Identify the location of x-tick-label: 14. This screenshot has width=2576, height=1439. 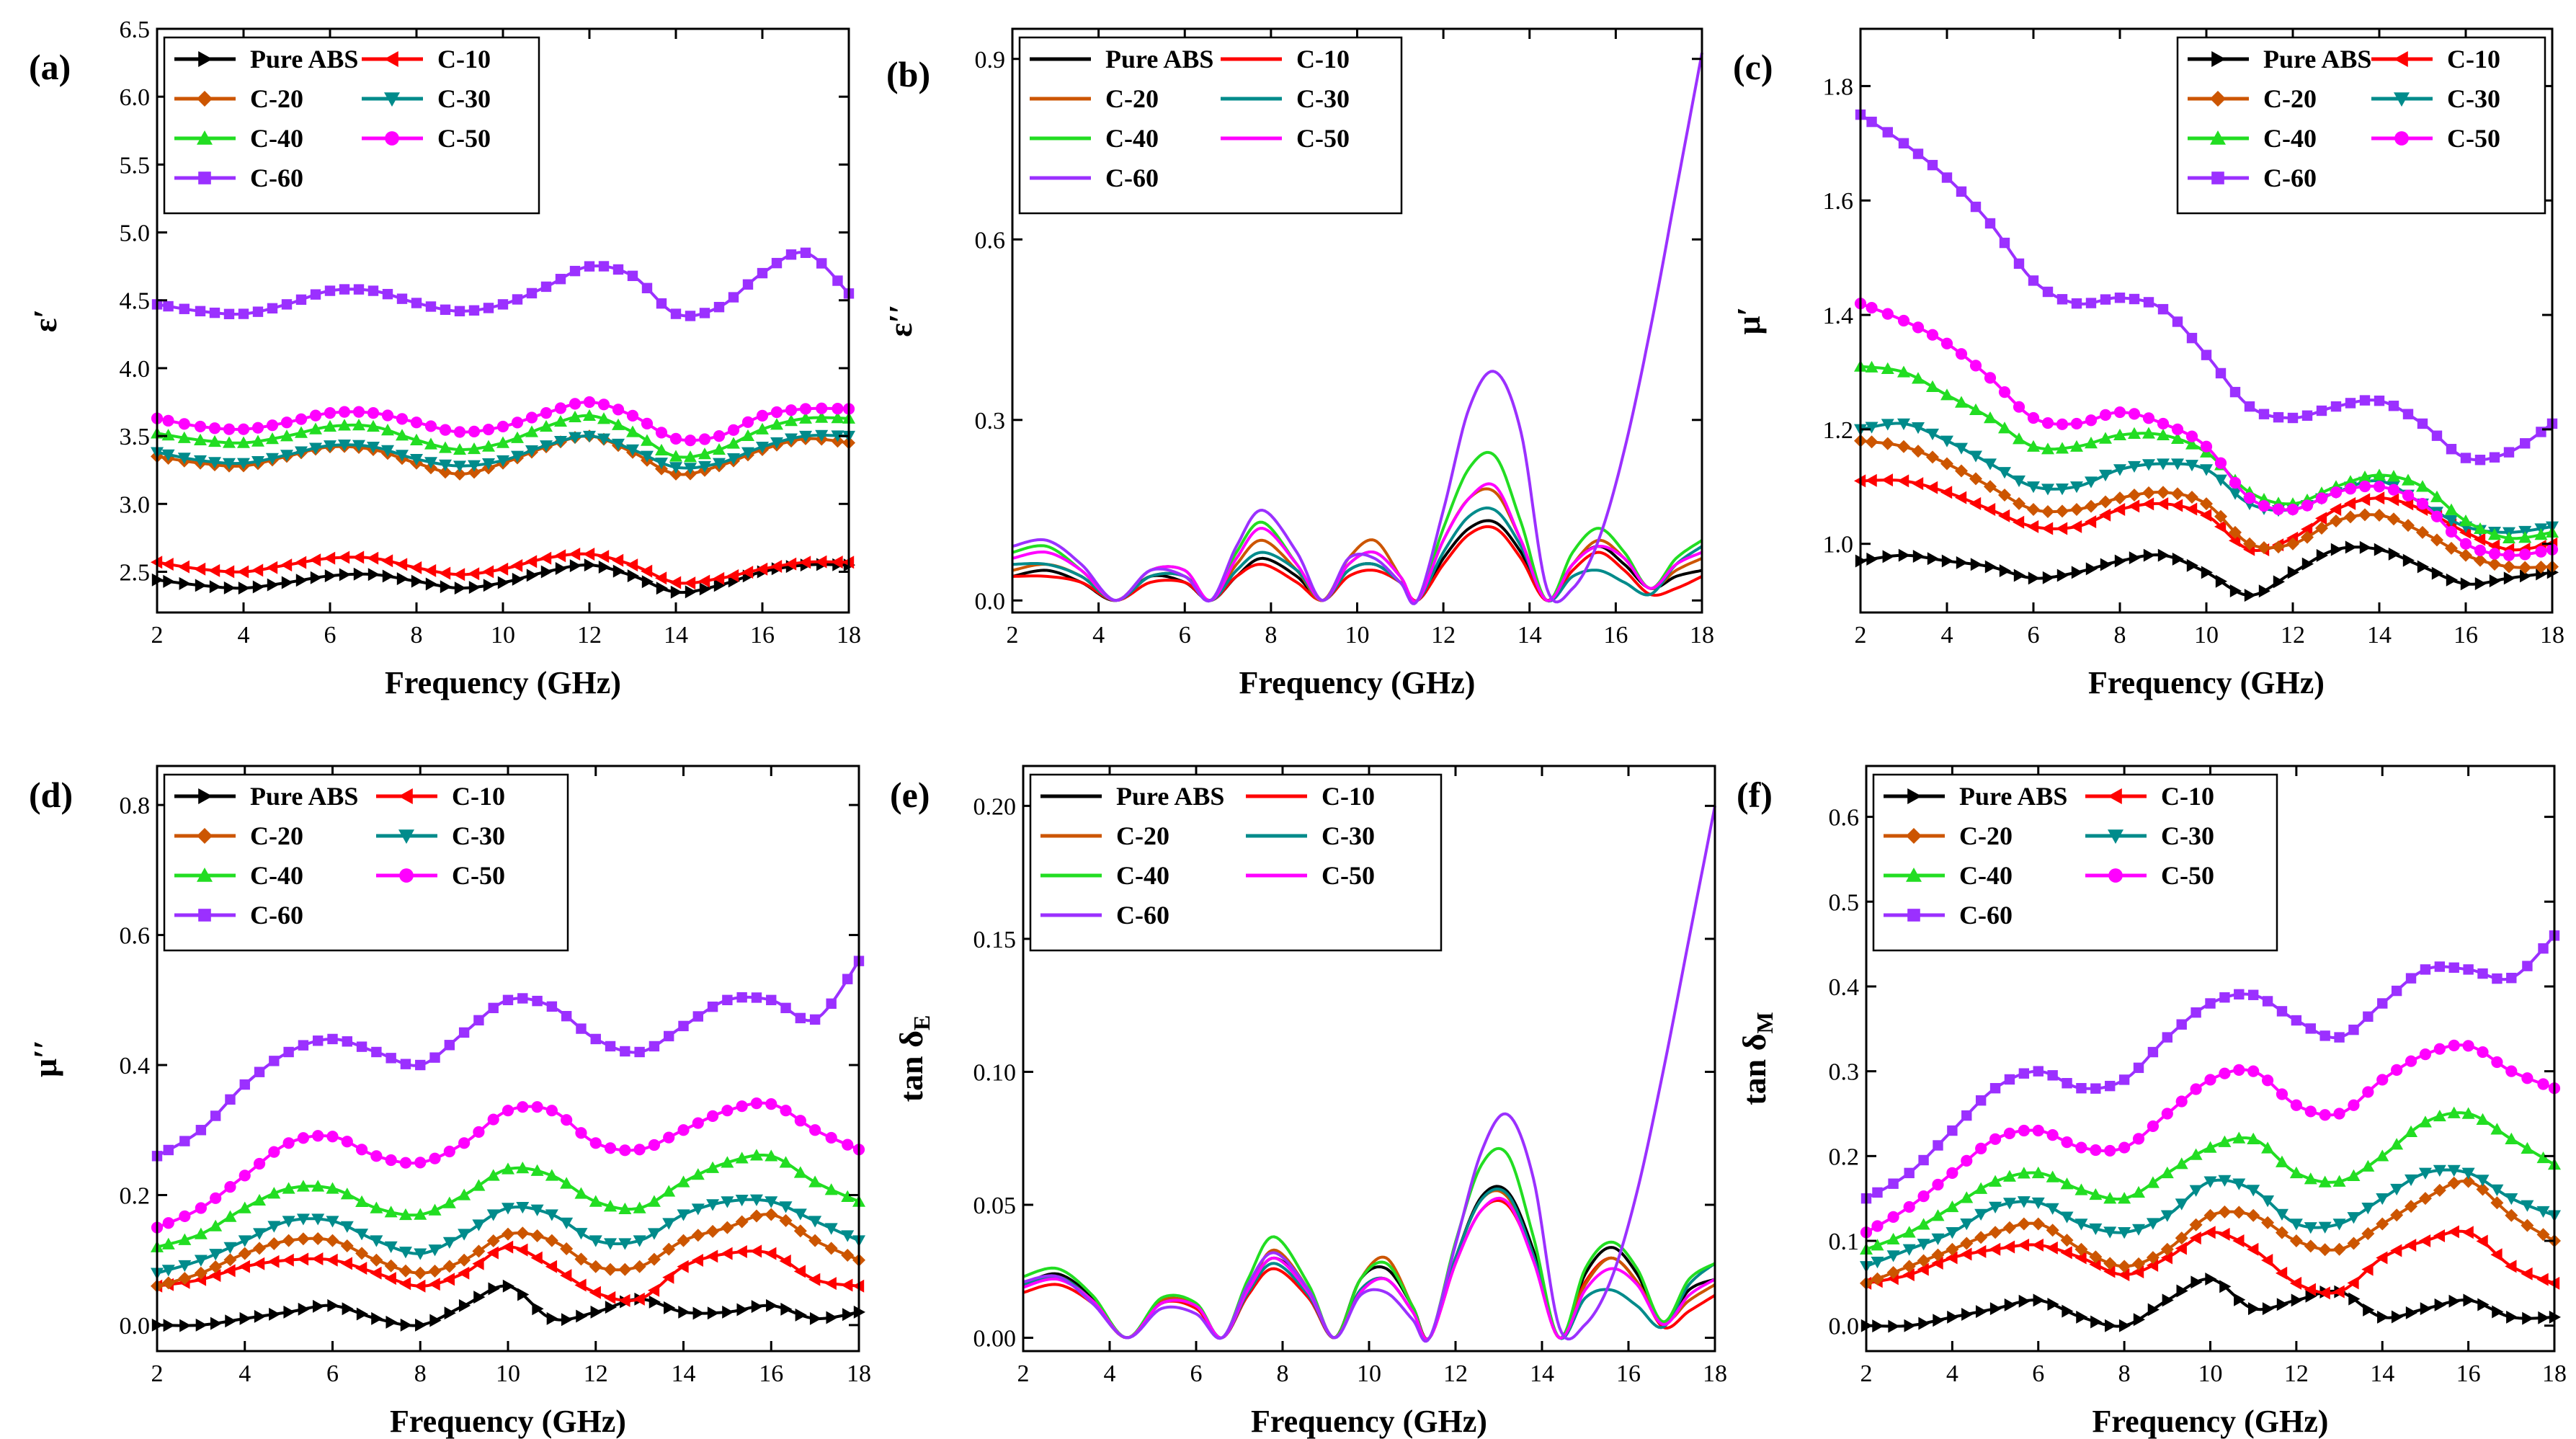
(676, 635).